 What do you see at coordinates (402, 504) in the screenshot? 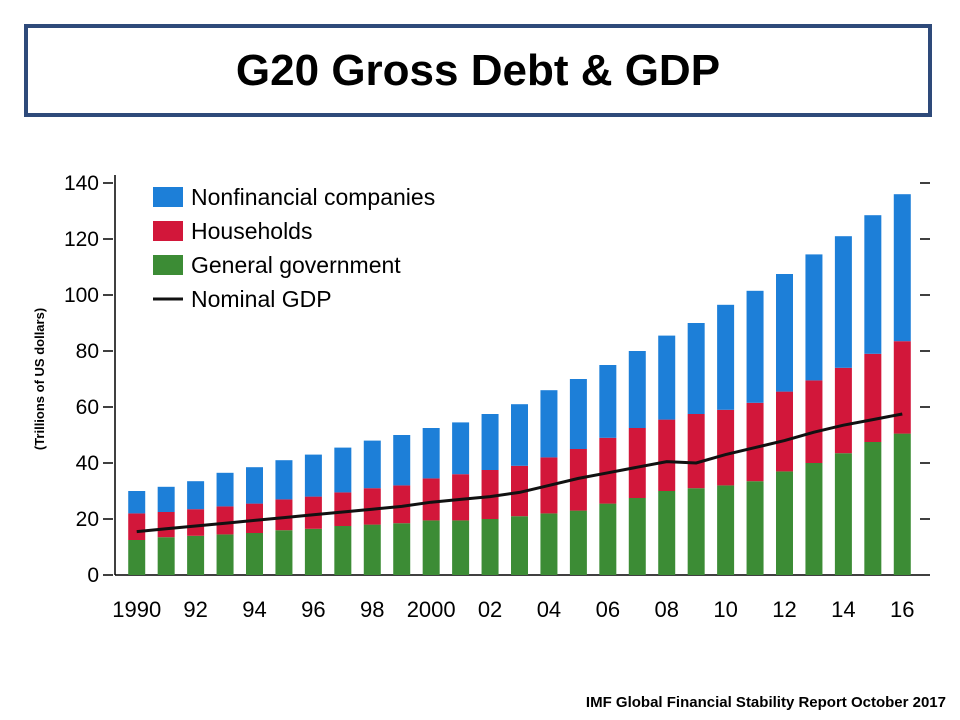
I see `bar-households-1999` at bounding box center [402, 504].